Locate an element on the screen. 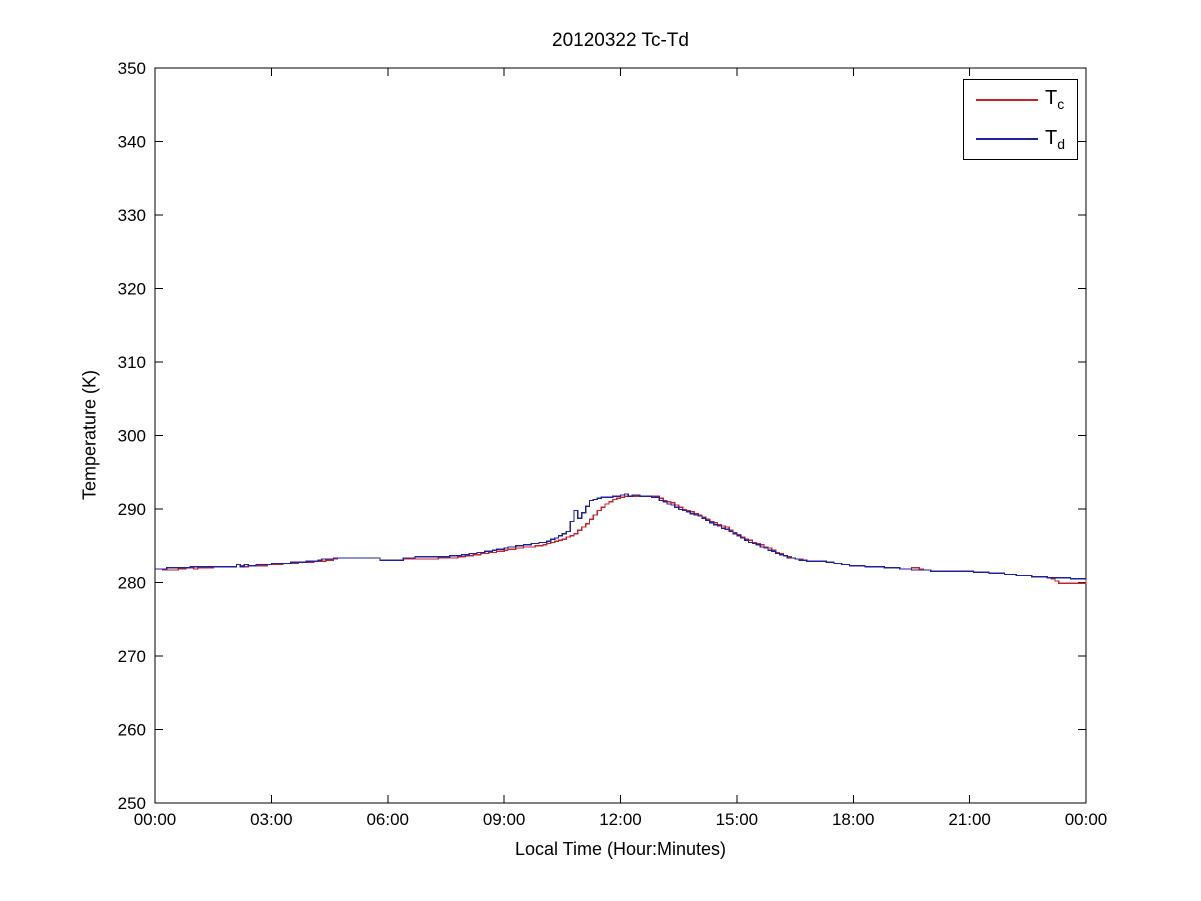 The width and height of the screenshot is (1201, 901). y-tick-label: 310 is located at coordinates (132, 362).